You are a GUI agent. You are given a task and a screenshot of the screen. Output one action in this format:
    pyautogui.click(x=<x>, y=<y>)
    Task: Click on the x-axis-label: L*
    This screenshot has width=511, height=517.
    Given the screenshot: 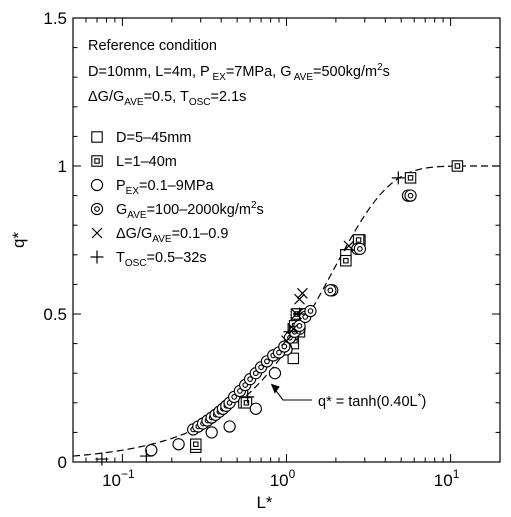 What is the action you would take?
    pyautogui.click(x=264, y=502)
    